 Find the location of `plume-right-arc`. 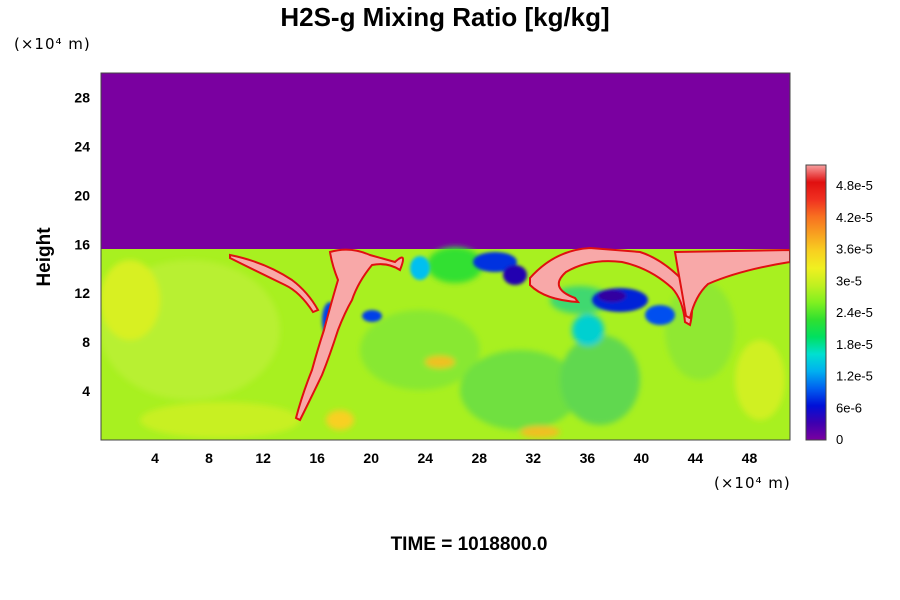

plume-right-arc is located at coordinates (611, 286).